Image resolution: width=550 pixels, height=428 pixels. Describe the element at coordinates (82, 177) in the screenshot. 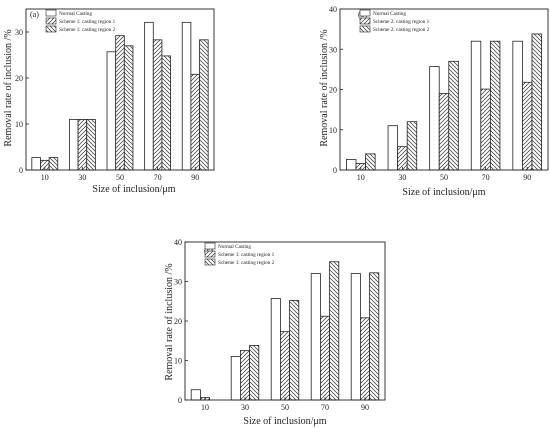

I see `x-tick-label-a: 30` at that location.